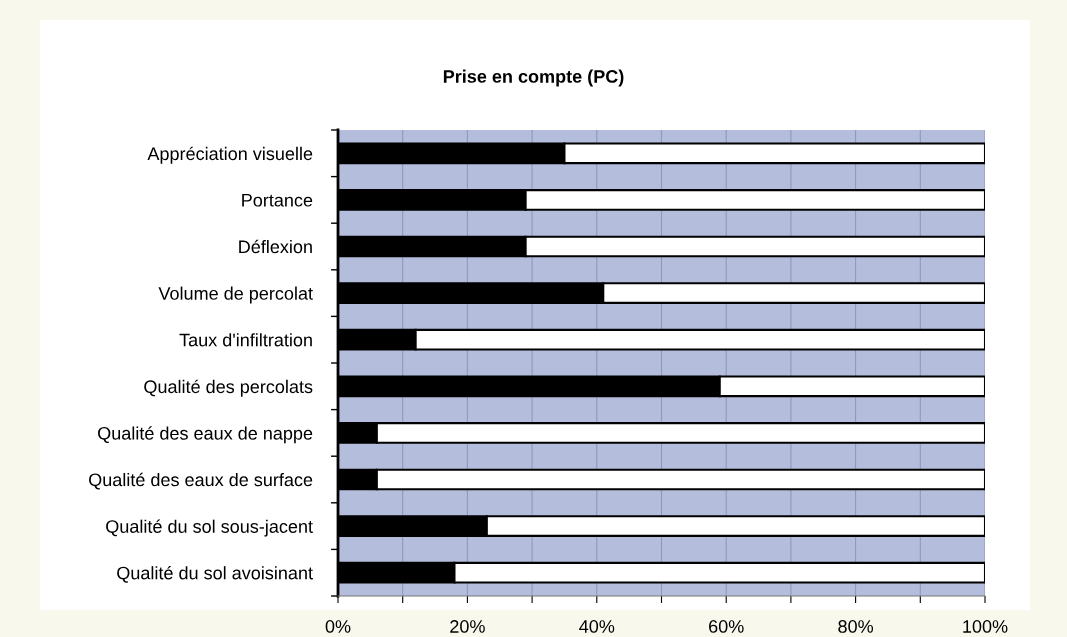  What do you see at coordinates (245, 340) in the screenshot?
I see `y-tick-label: Taux d'infiltration` at bounding box center [245, 340].